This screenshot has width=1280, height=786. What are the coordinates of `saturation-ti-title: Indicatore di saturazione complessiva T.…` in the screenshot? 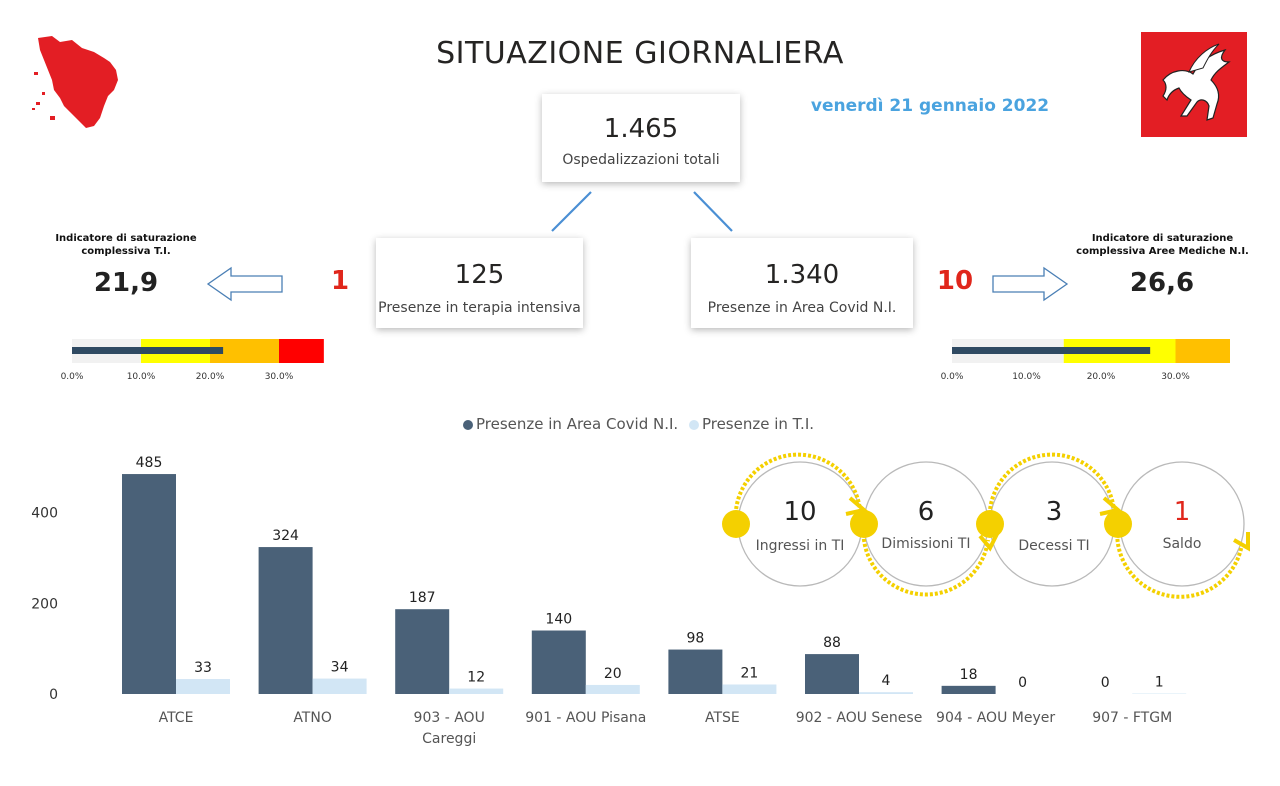 It's located at (126, 245).